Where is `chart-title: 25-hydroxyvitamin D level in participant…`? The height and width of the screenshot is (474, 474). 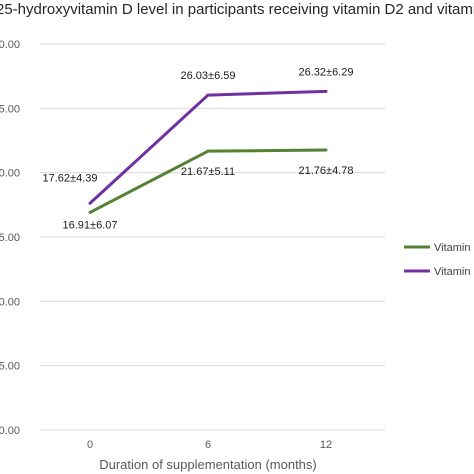
chart-title: 25-hydroxyvitamin D level in participant… is located at coordinates (237, 9).